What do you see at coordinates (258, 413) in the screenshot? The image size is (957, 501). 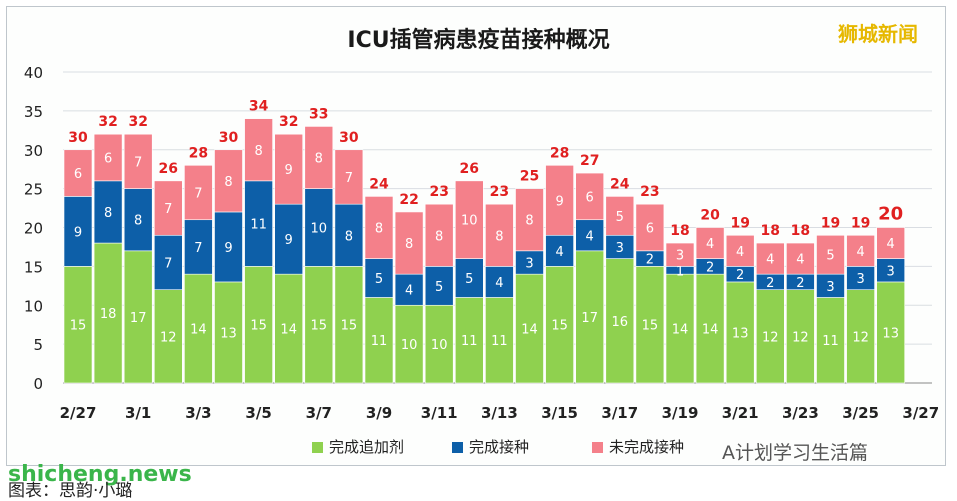 I see `x-tick-label: 3/5` at bounding box center [258, 413].